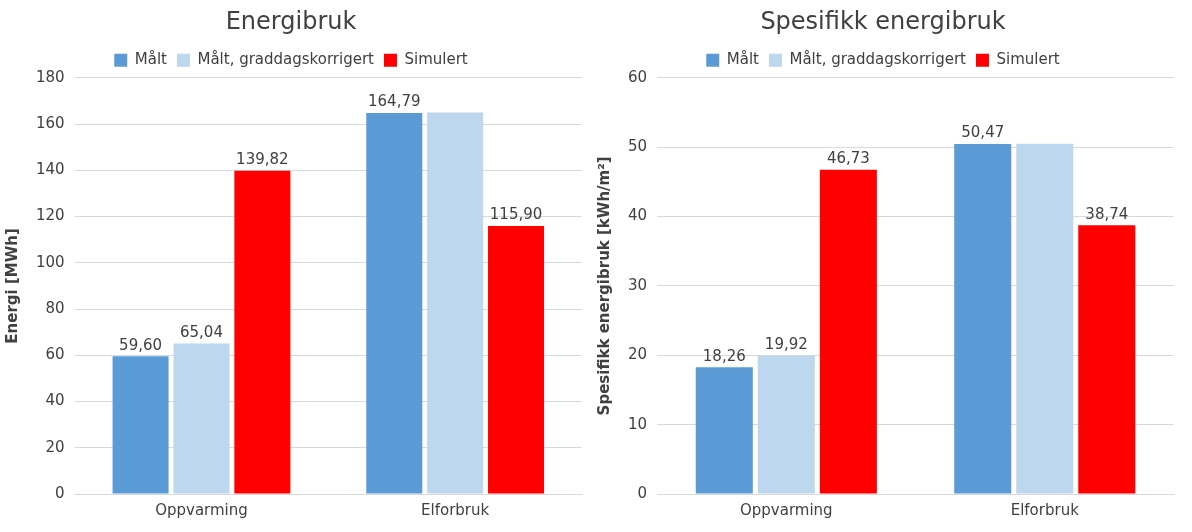 The width and height of the screenshot is (1192, 532). What do you see at coordinates (603, 286) in the screenshot?
I see `y-axis-title: Spesifikk energibruk [kWh/m²]` at bounding box center [603, 286].